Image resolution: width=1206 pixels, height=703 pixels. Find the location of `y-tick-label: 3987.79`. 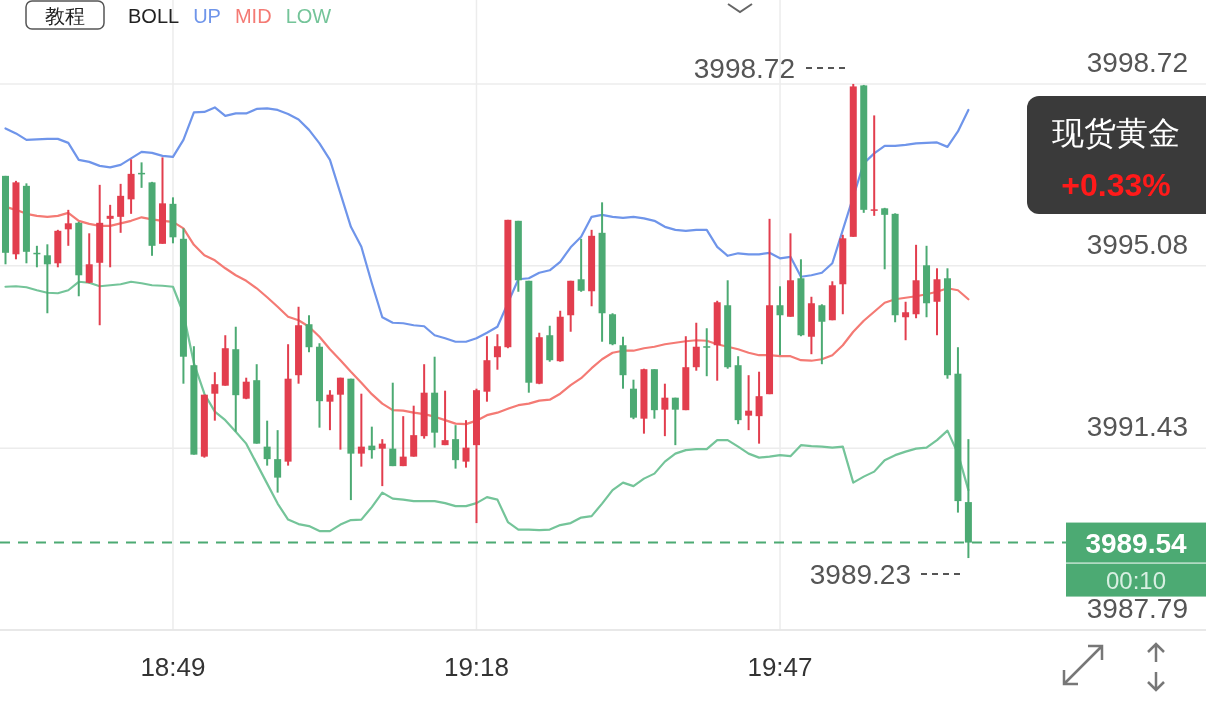

y-tick-label: 3987.79 is located at coordinates (1137, 608).